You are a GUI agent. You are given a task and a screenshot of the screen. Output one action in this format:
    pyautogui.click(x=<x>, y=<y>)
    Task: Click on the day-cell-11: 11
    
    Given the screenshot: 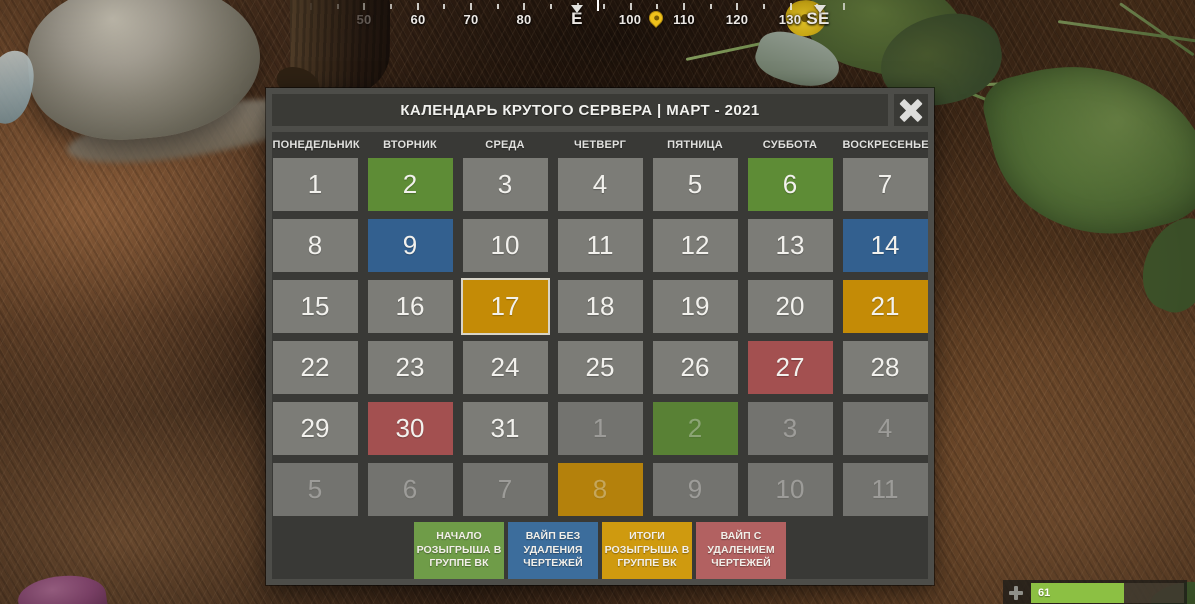 What is the action you would take?
    pyautogui.click(x=600, y=245)
    